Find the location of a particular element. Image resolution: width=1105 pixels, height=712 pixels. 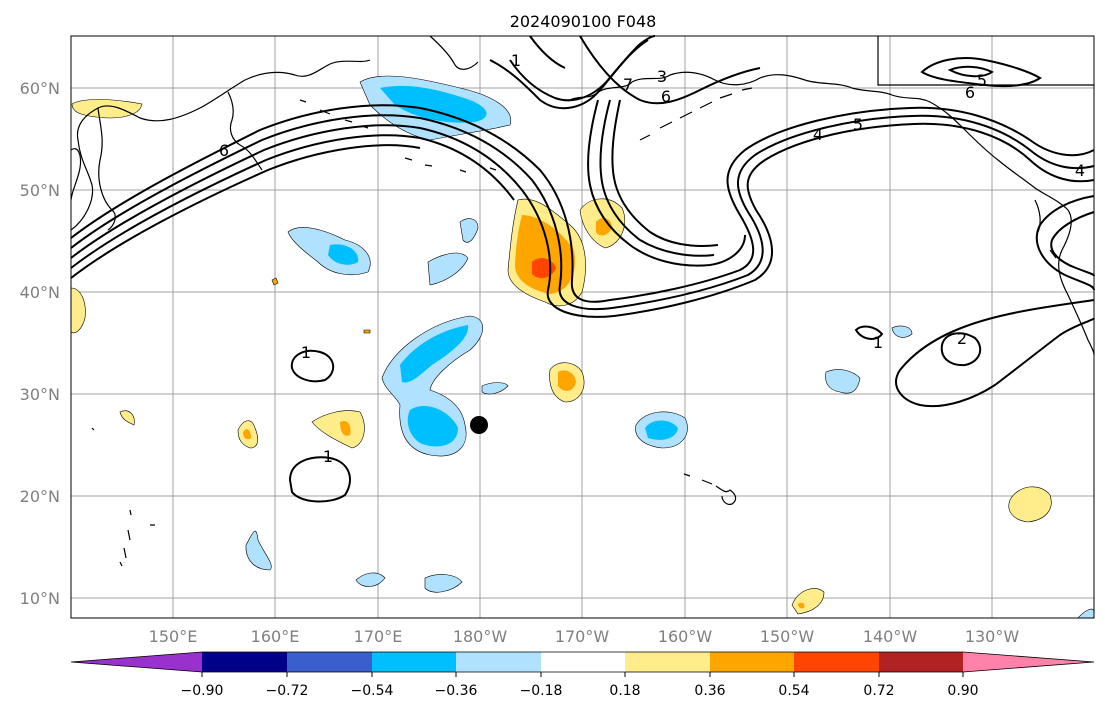

contour-label: 2 is located at coordinates (962, 338).